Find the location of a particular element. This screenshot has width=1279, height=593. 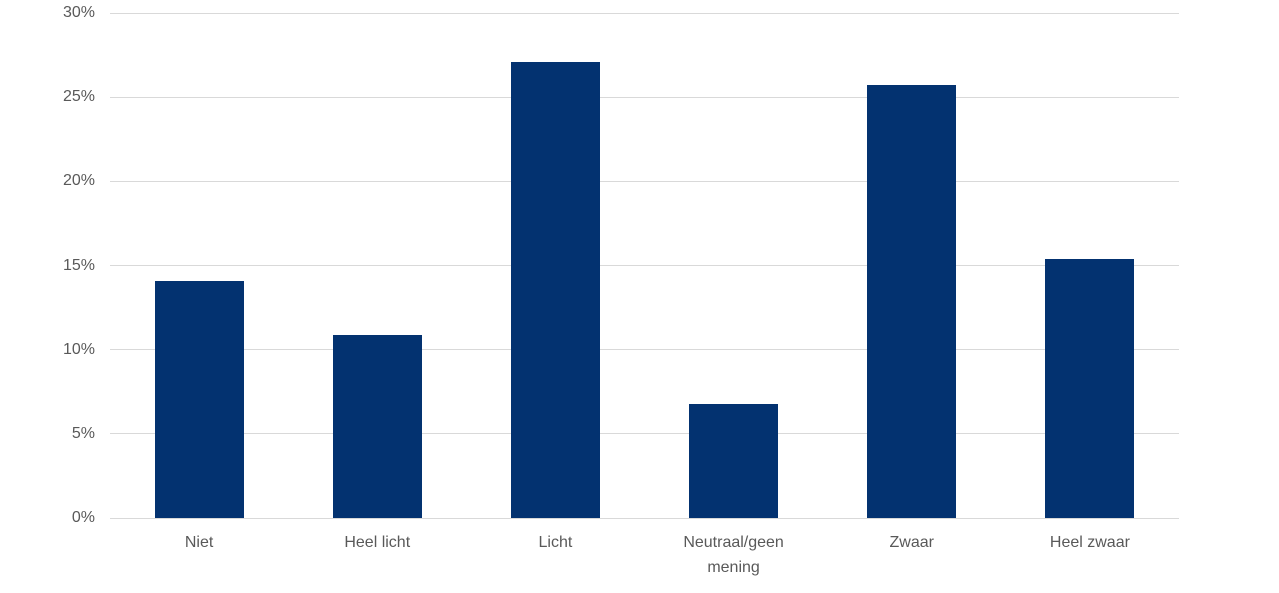

x-category-label: Heel zwaar is located at coordinates (1089, 542).